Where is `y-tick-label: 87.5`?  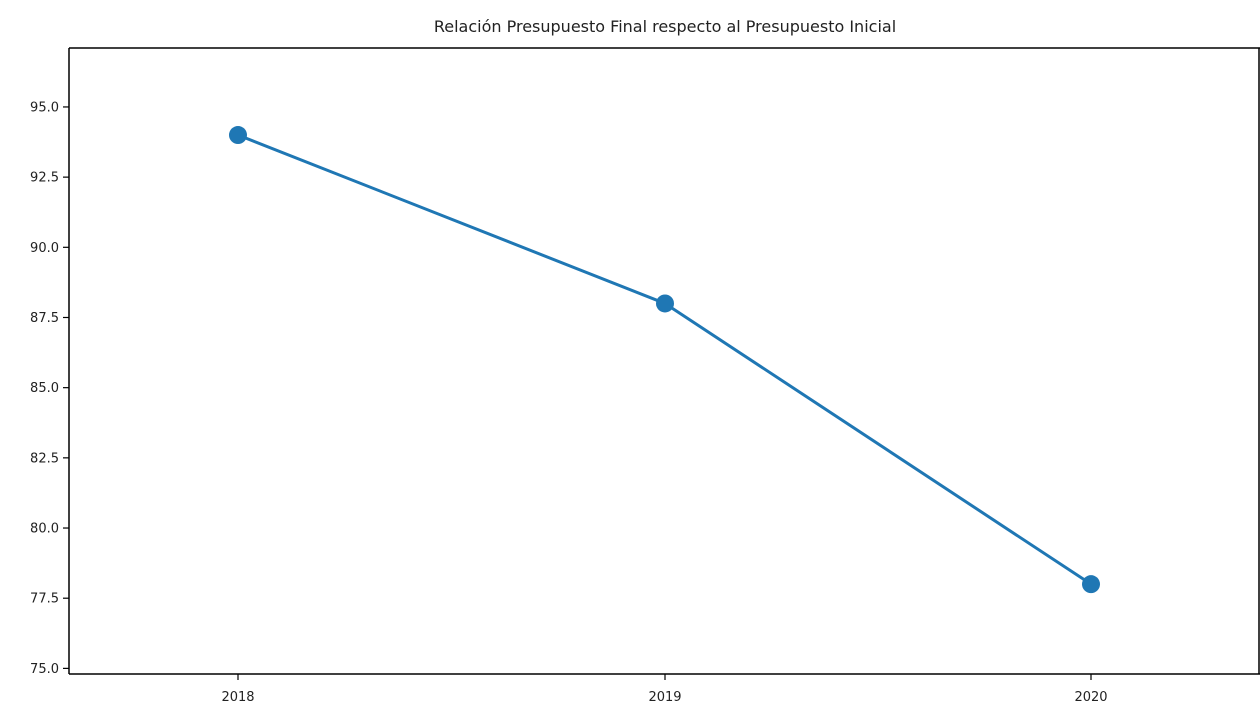 y-tick-label: 87.5 is located at coordinates (44, 318).